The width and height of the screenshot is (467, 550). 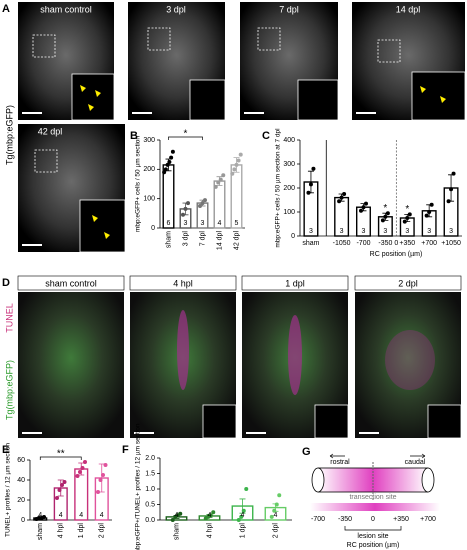 I want to click on x-tick-label: +1050, so click(x=451, y=243).